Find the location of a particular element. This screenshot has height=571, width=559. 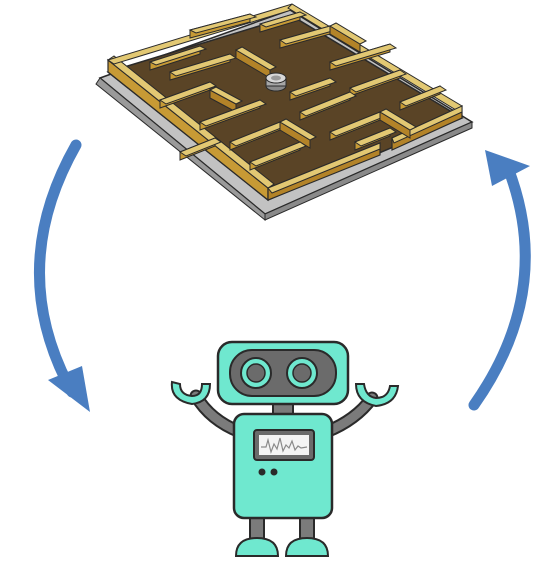

arrow-maze-to-robot is located at coordinates (62, 275).